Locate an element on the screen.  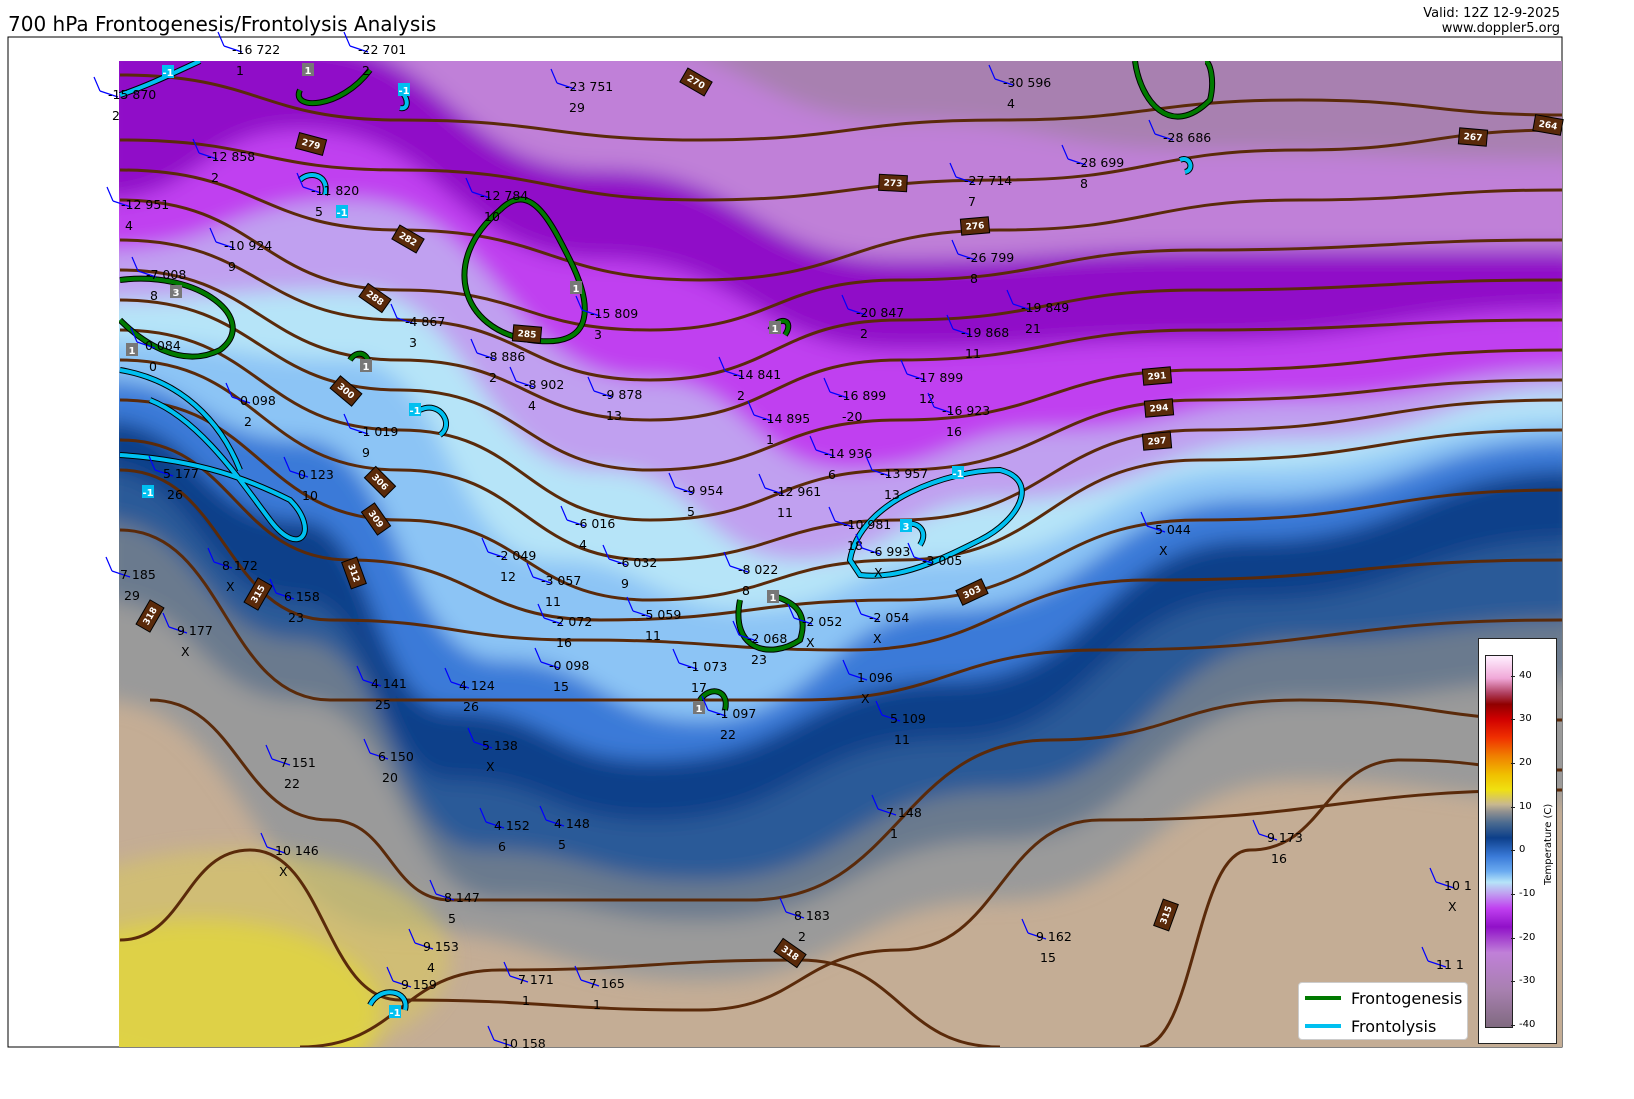
height-contour-line is located at coordinates (840, 165).